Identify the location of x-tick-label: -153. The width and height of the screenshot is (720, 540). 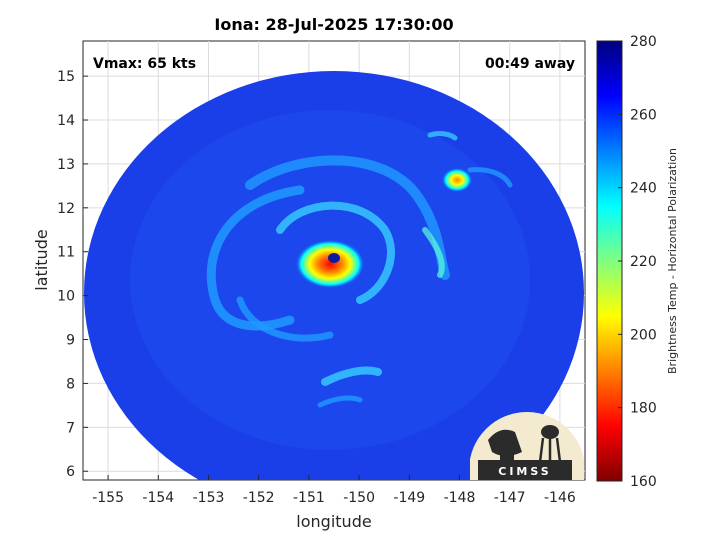
(209, 498).